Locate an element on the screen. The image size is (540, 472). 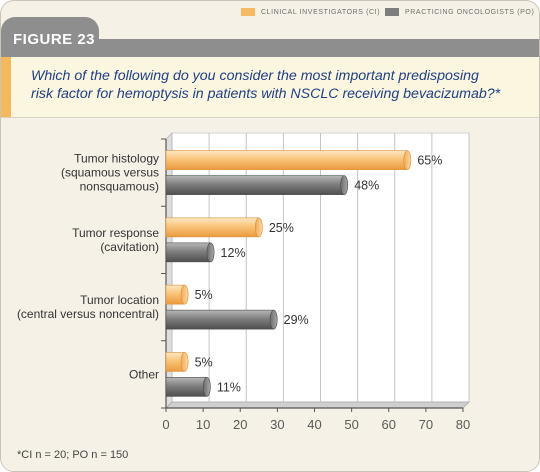
x-tick-label-70: 70 is located at coordinates (426, 424).